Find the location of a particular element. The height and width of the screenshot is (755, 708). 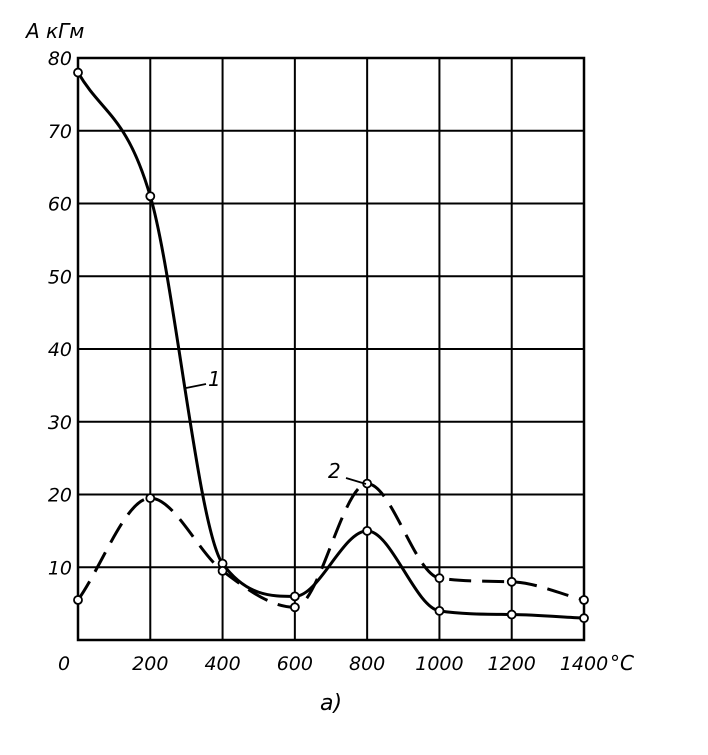

figure-caption: а) is located at coordinates (331, 703).